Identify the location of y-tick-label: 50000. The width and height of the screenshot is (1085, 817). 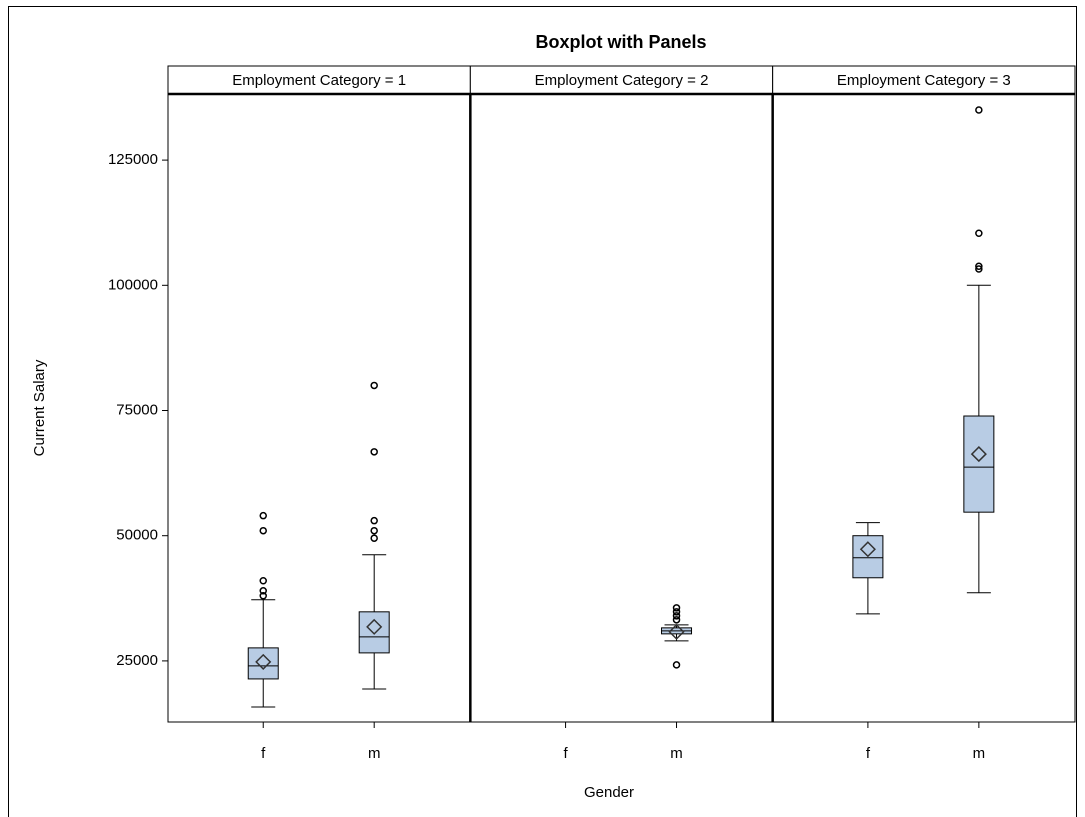
(137, 535).